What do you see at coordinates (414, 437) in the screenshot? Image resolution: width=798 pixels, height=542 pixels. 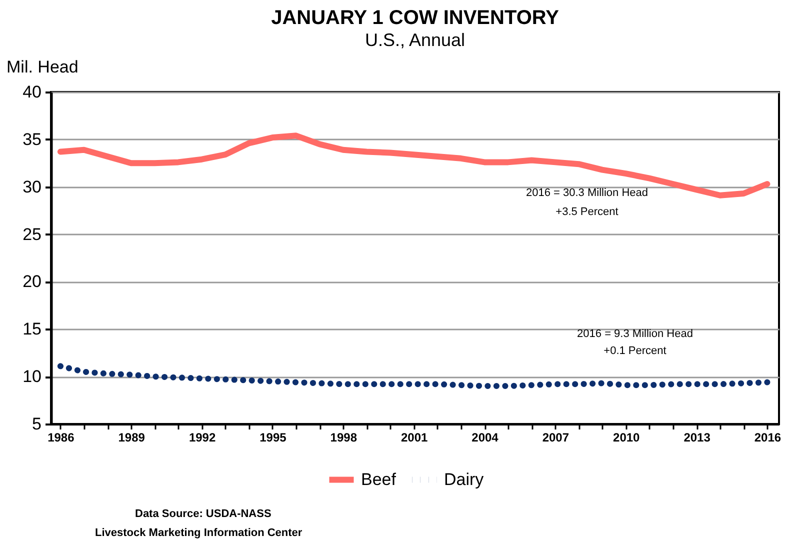 I see `x-tick-label: 2001` at bounding box center [414, 437].